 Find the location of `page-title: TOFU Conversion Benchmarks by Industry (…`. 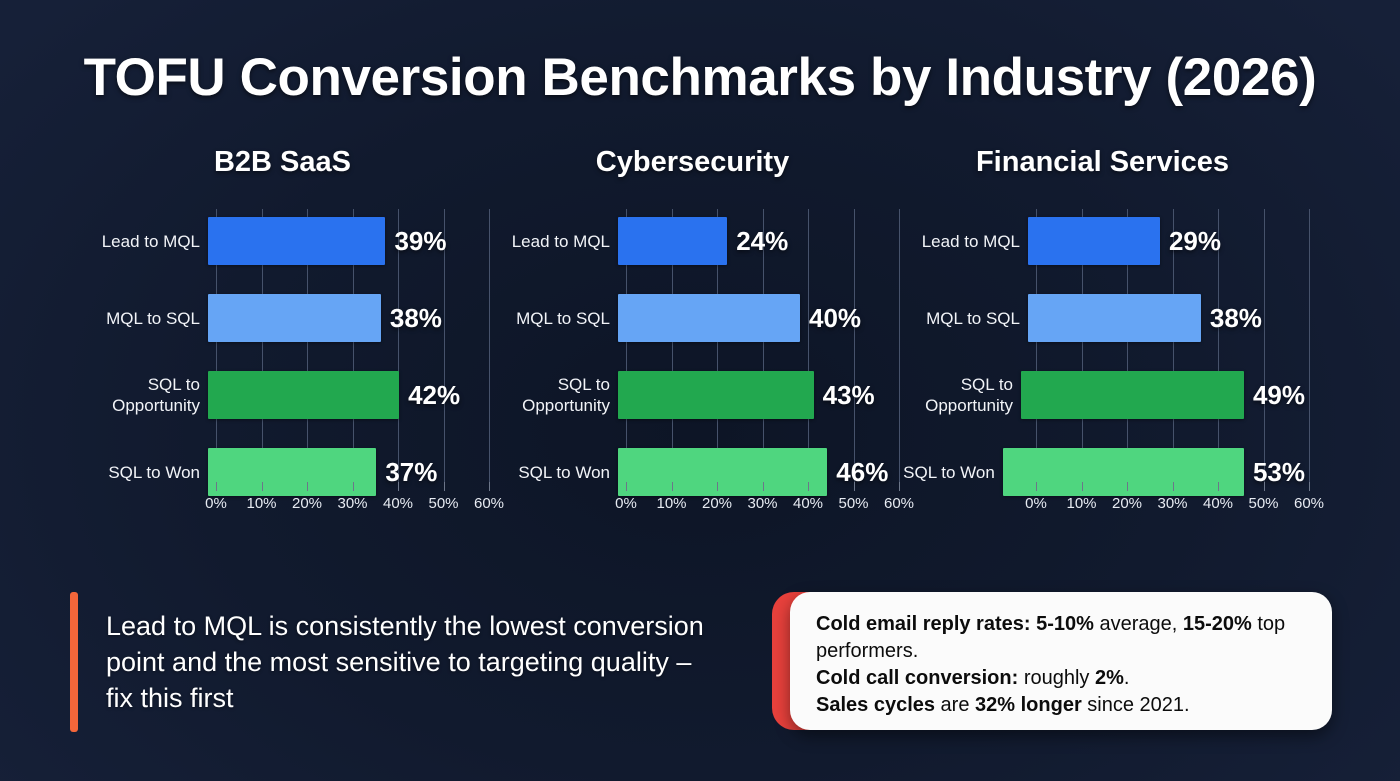

page-title: TOFU Conversion Benchmarks by Industry (… is located at coordinates (700, 77).